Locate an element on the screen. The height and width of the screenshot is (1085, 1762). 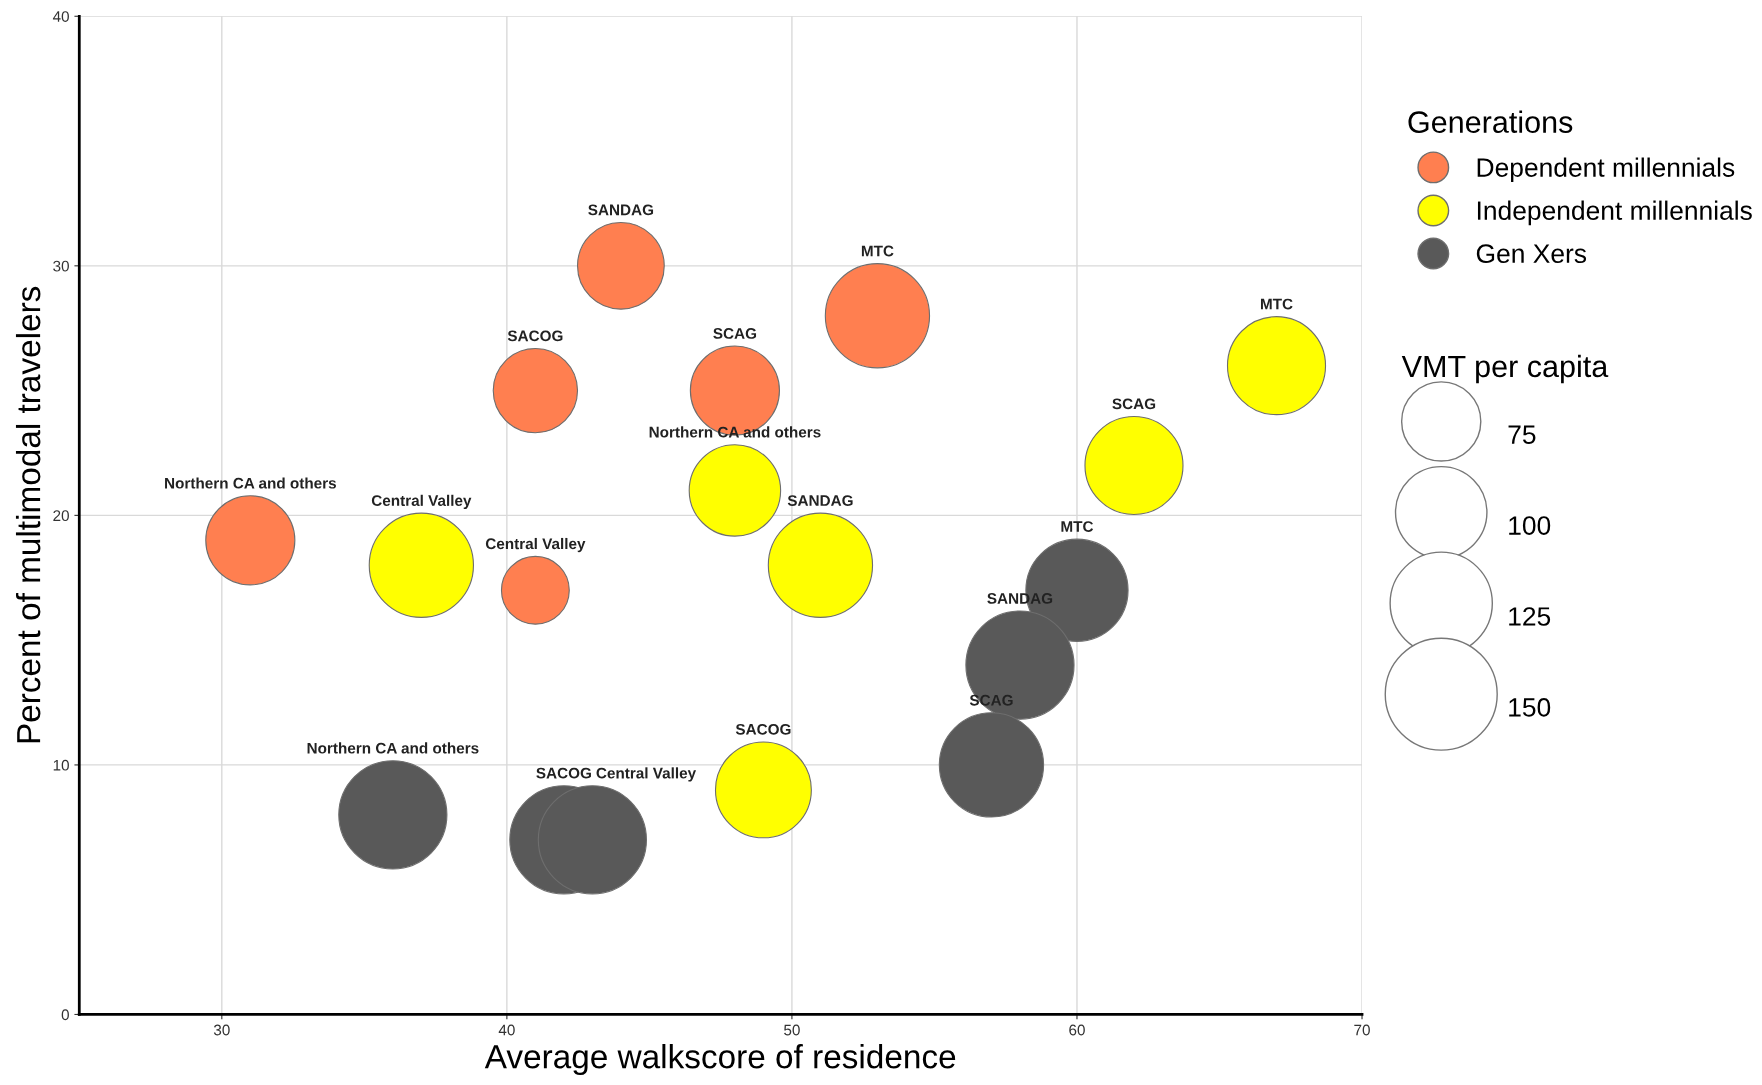
text: VMT per capita is located at coordinates (1505, 369).